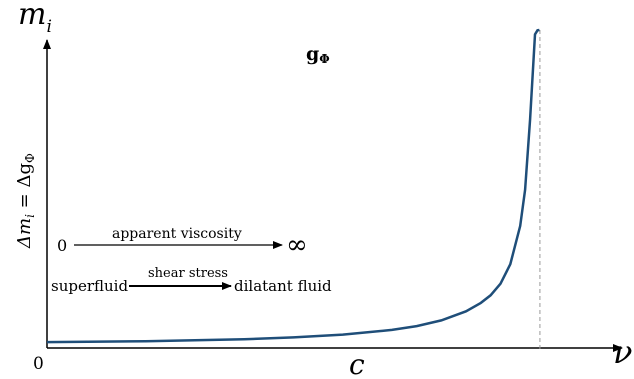  Describe the element at coordinates (38, 364) in the screenshot. I see `origin-label: 0` at that location.